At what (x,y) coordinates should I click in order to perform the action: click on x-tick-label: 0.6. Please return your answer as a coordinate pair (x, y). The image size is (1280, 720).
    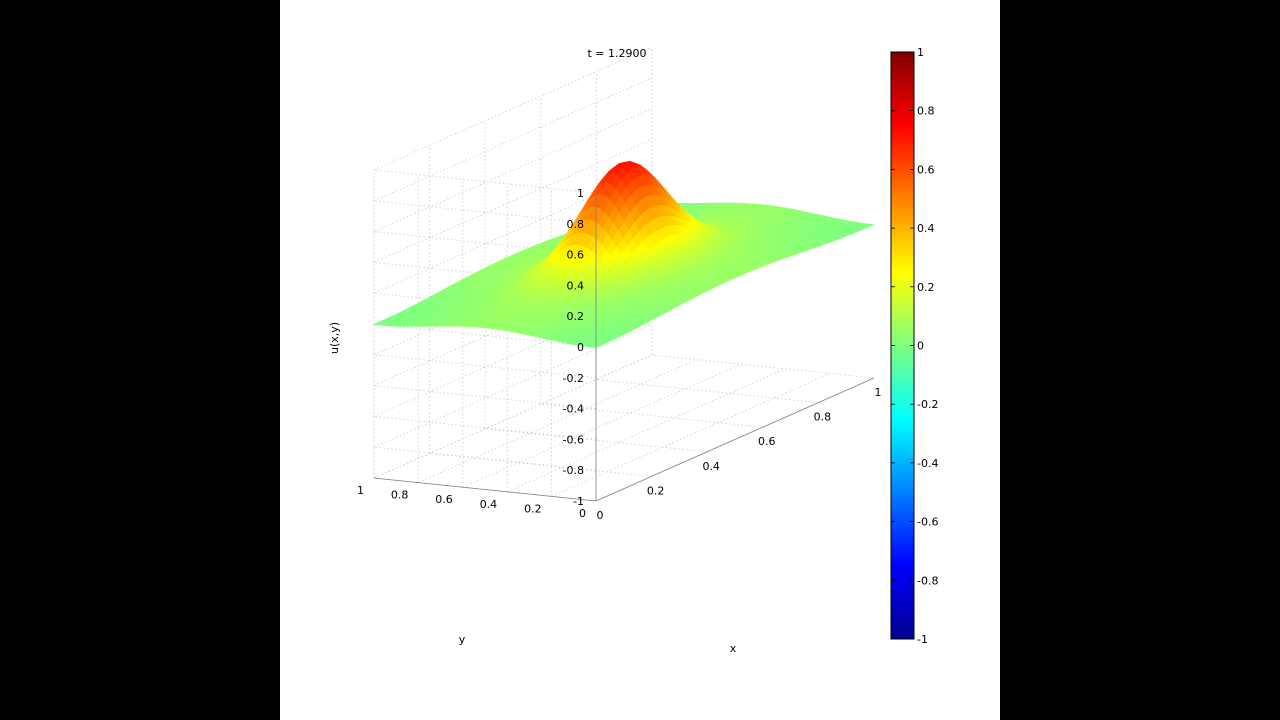
    Looking at the image, I should click on (767, 441).